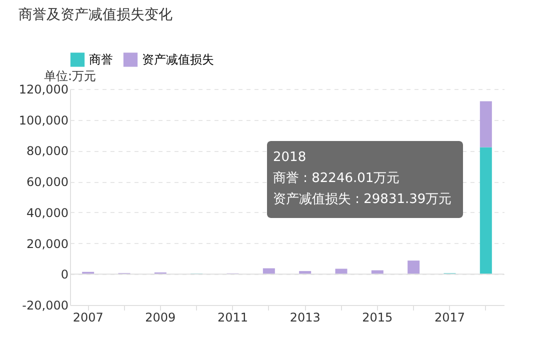 This screenshot has height=359, width=540. Describe the element at coordinates (305, 317) in the screenshot. I see `x-tick-label: 2013` at that location.